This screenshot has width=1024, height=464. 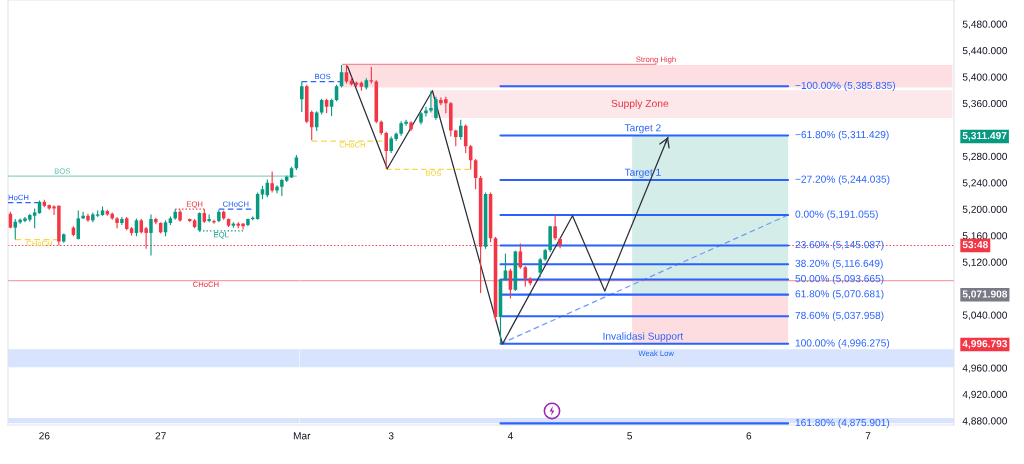 What do you see at coordinates (985, 51) in the screenshot?
I see `y-tick-label: 5,440.000` at bounding box center [985, 51].